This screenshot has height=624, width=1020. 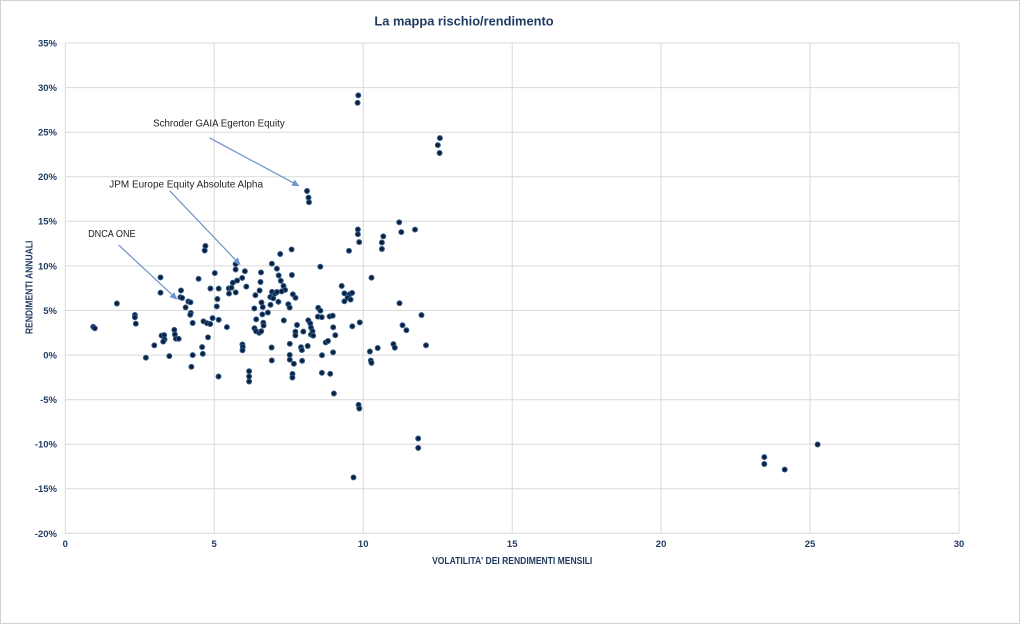 What do you see at coordinates (46, 489) in the screenshot?
I see `svg-text: -15%` at bounding box center [46, 489].